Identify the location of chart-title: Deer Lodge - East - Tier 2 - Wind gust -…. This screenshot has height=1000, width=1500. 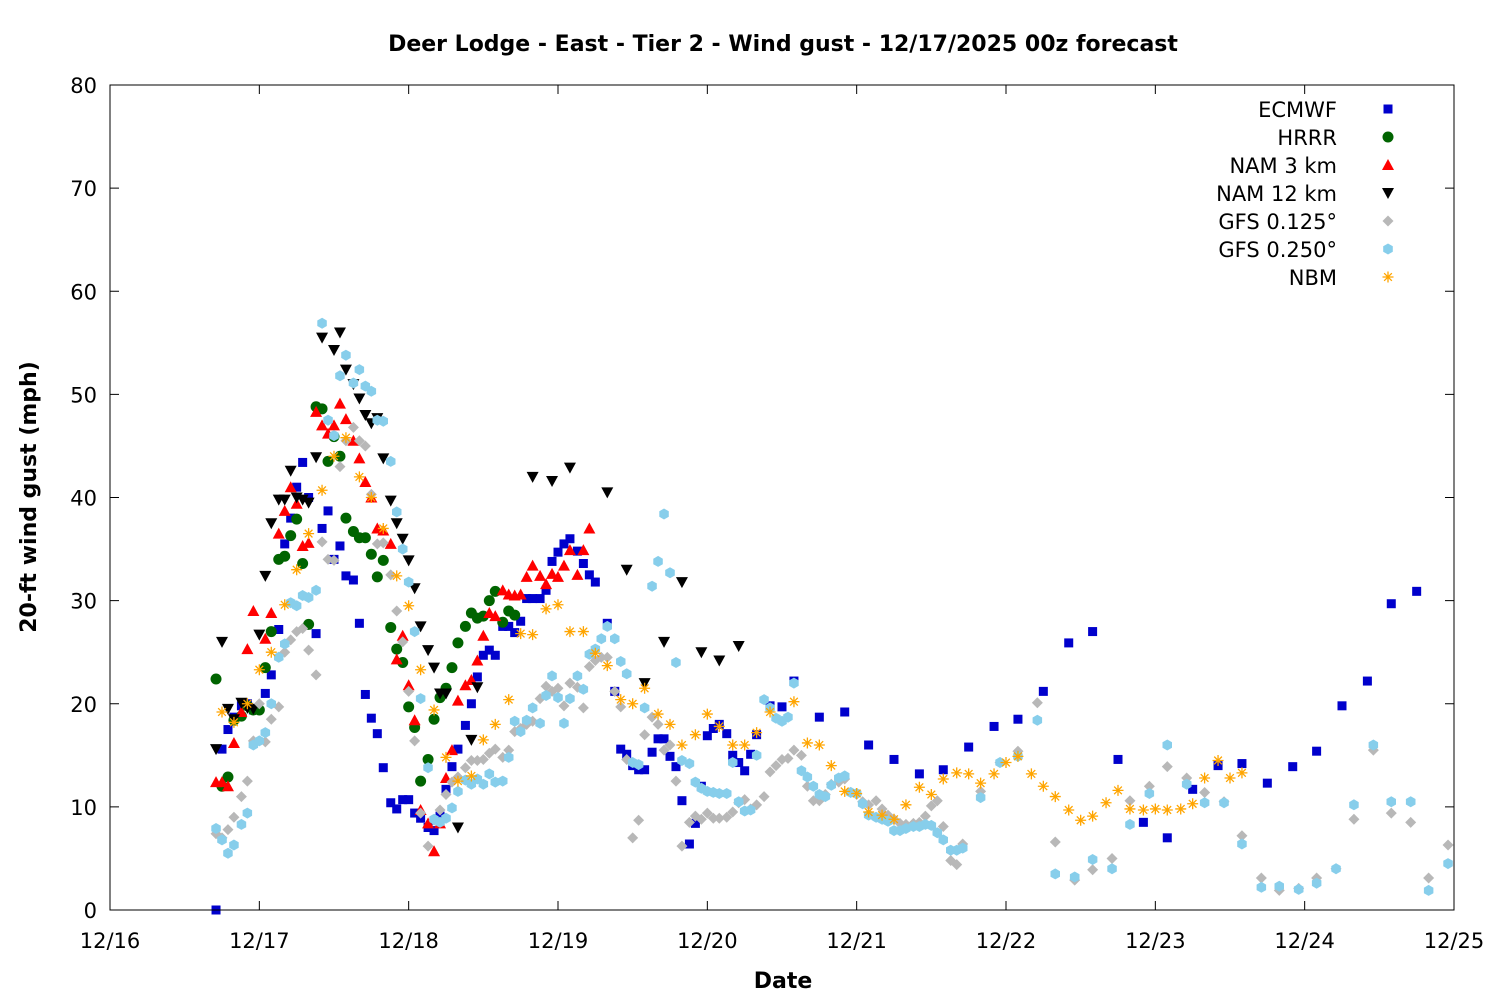
(783, 44).